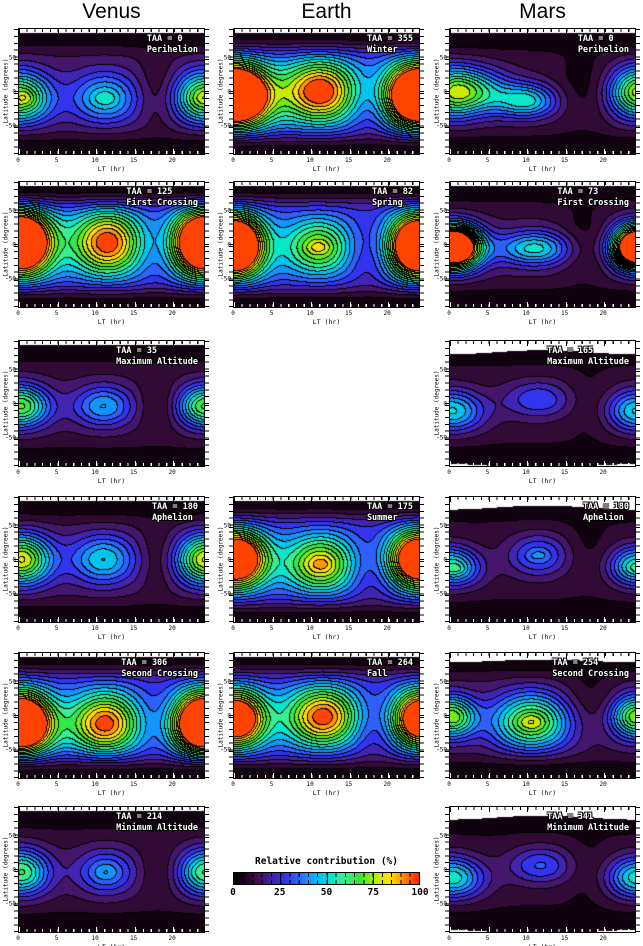 This screenshot has width=643, height=946. I want to click on contour-plot-canvas, so click(326, 559).